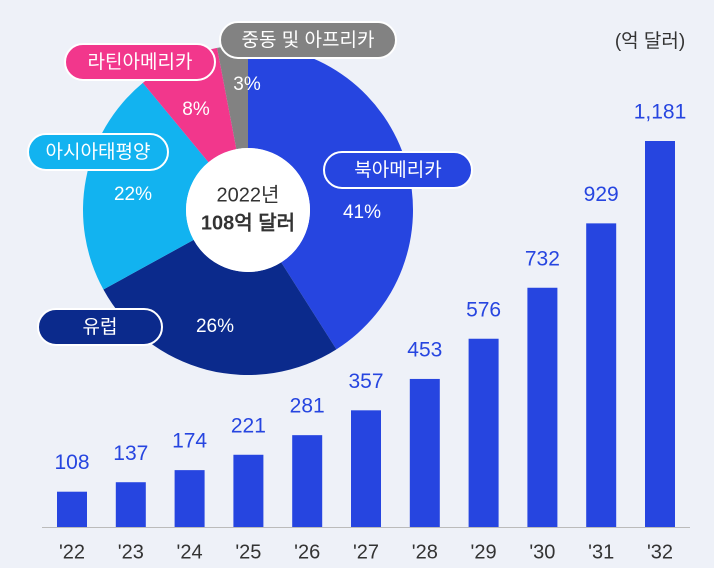 This screenshot has height=568, width=714. I want to click on x-tick-label: '22, so click(72, 552).